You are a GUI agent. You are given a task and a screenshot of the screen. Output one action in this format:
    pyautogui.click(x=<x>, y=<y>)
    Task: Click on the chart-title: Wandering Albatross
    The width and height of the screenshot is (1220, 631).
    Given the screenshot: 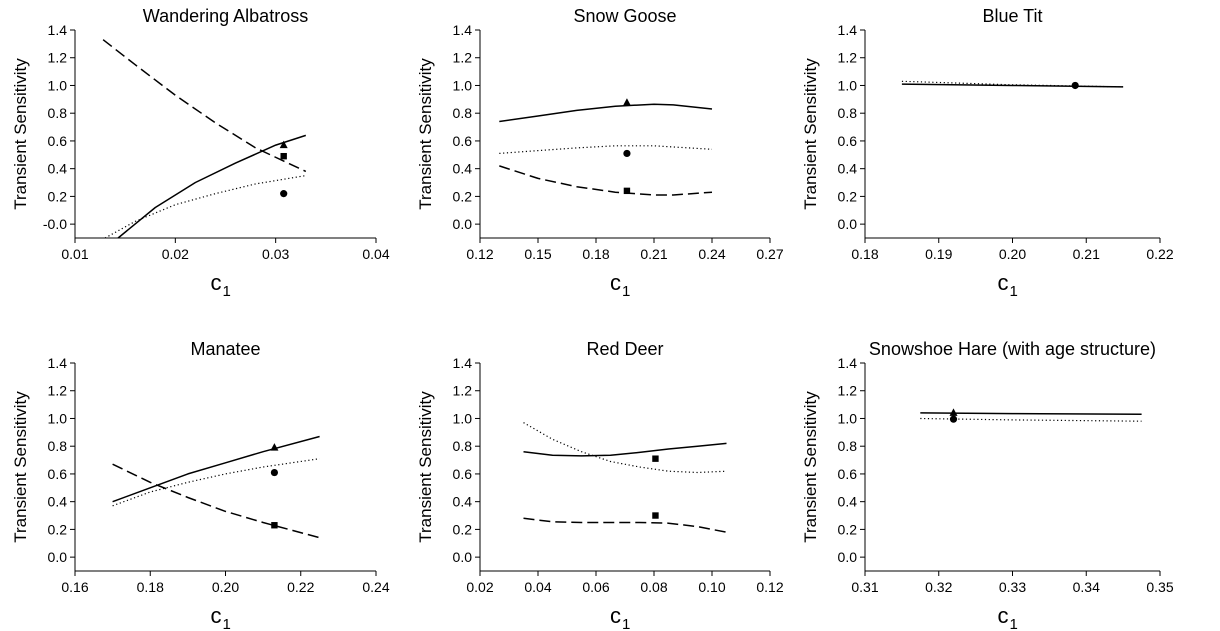 What is the action you would take?
    pyautogui.click(x=225, y=16)
    